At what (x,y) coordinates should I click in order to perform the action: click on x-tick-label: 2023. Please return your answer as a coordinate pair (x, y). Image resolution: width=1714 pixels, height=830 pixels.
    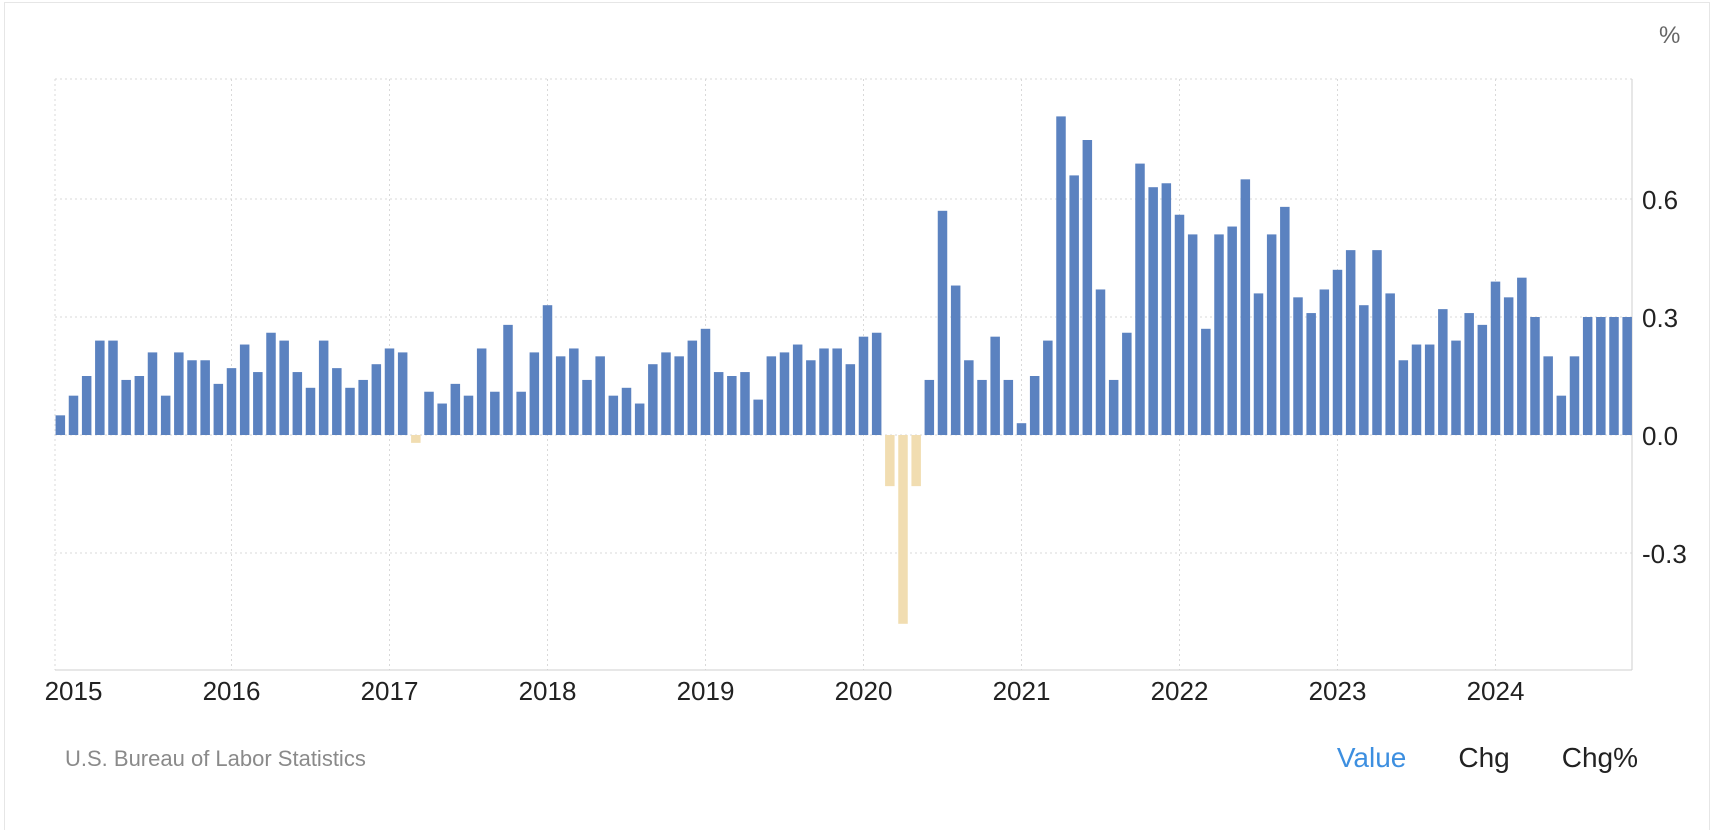
    Looking at the image, I should click on (1338, 691).